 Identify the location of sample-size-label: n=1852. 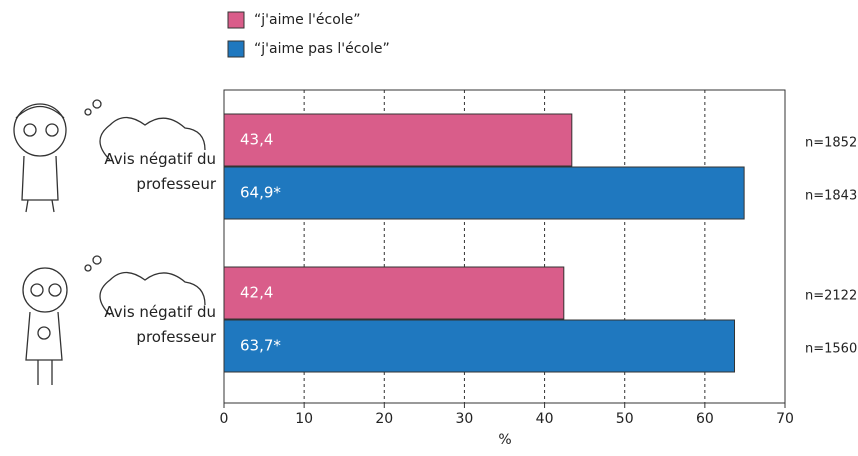
(831, 143).